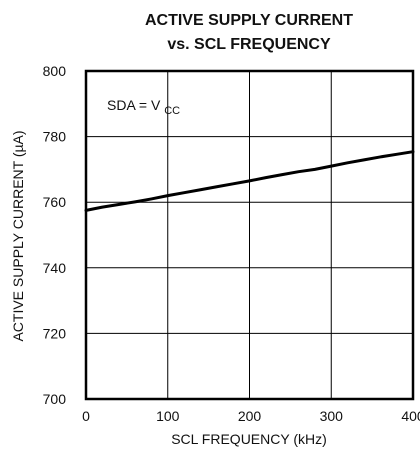 The width and height of the screenshot is (420, 458). What do you see at coordinates (55, 399) in the screenshot?
I see `y-tick-label: 700` at bounding box center [55, 399].